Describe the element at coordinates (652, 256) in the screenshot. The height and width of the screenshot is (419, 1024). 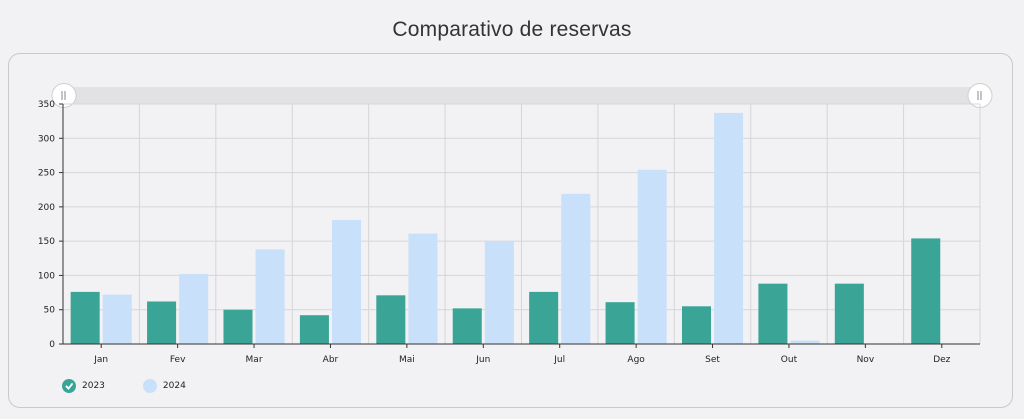
I see `bar-2024-Ago` at that location.